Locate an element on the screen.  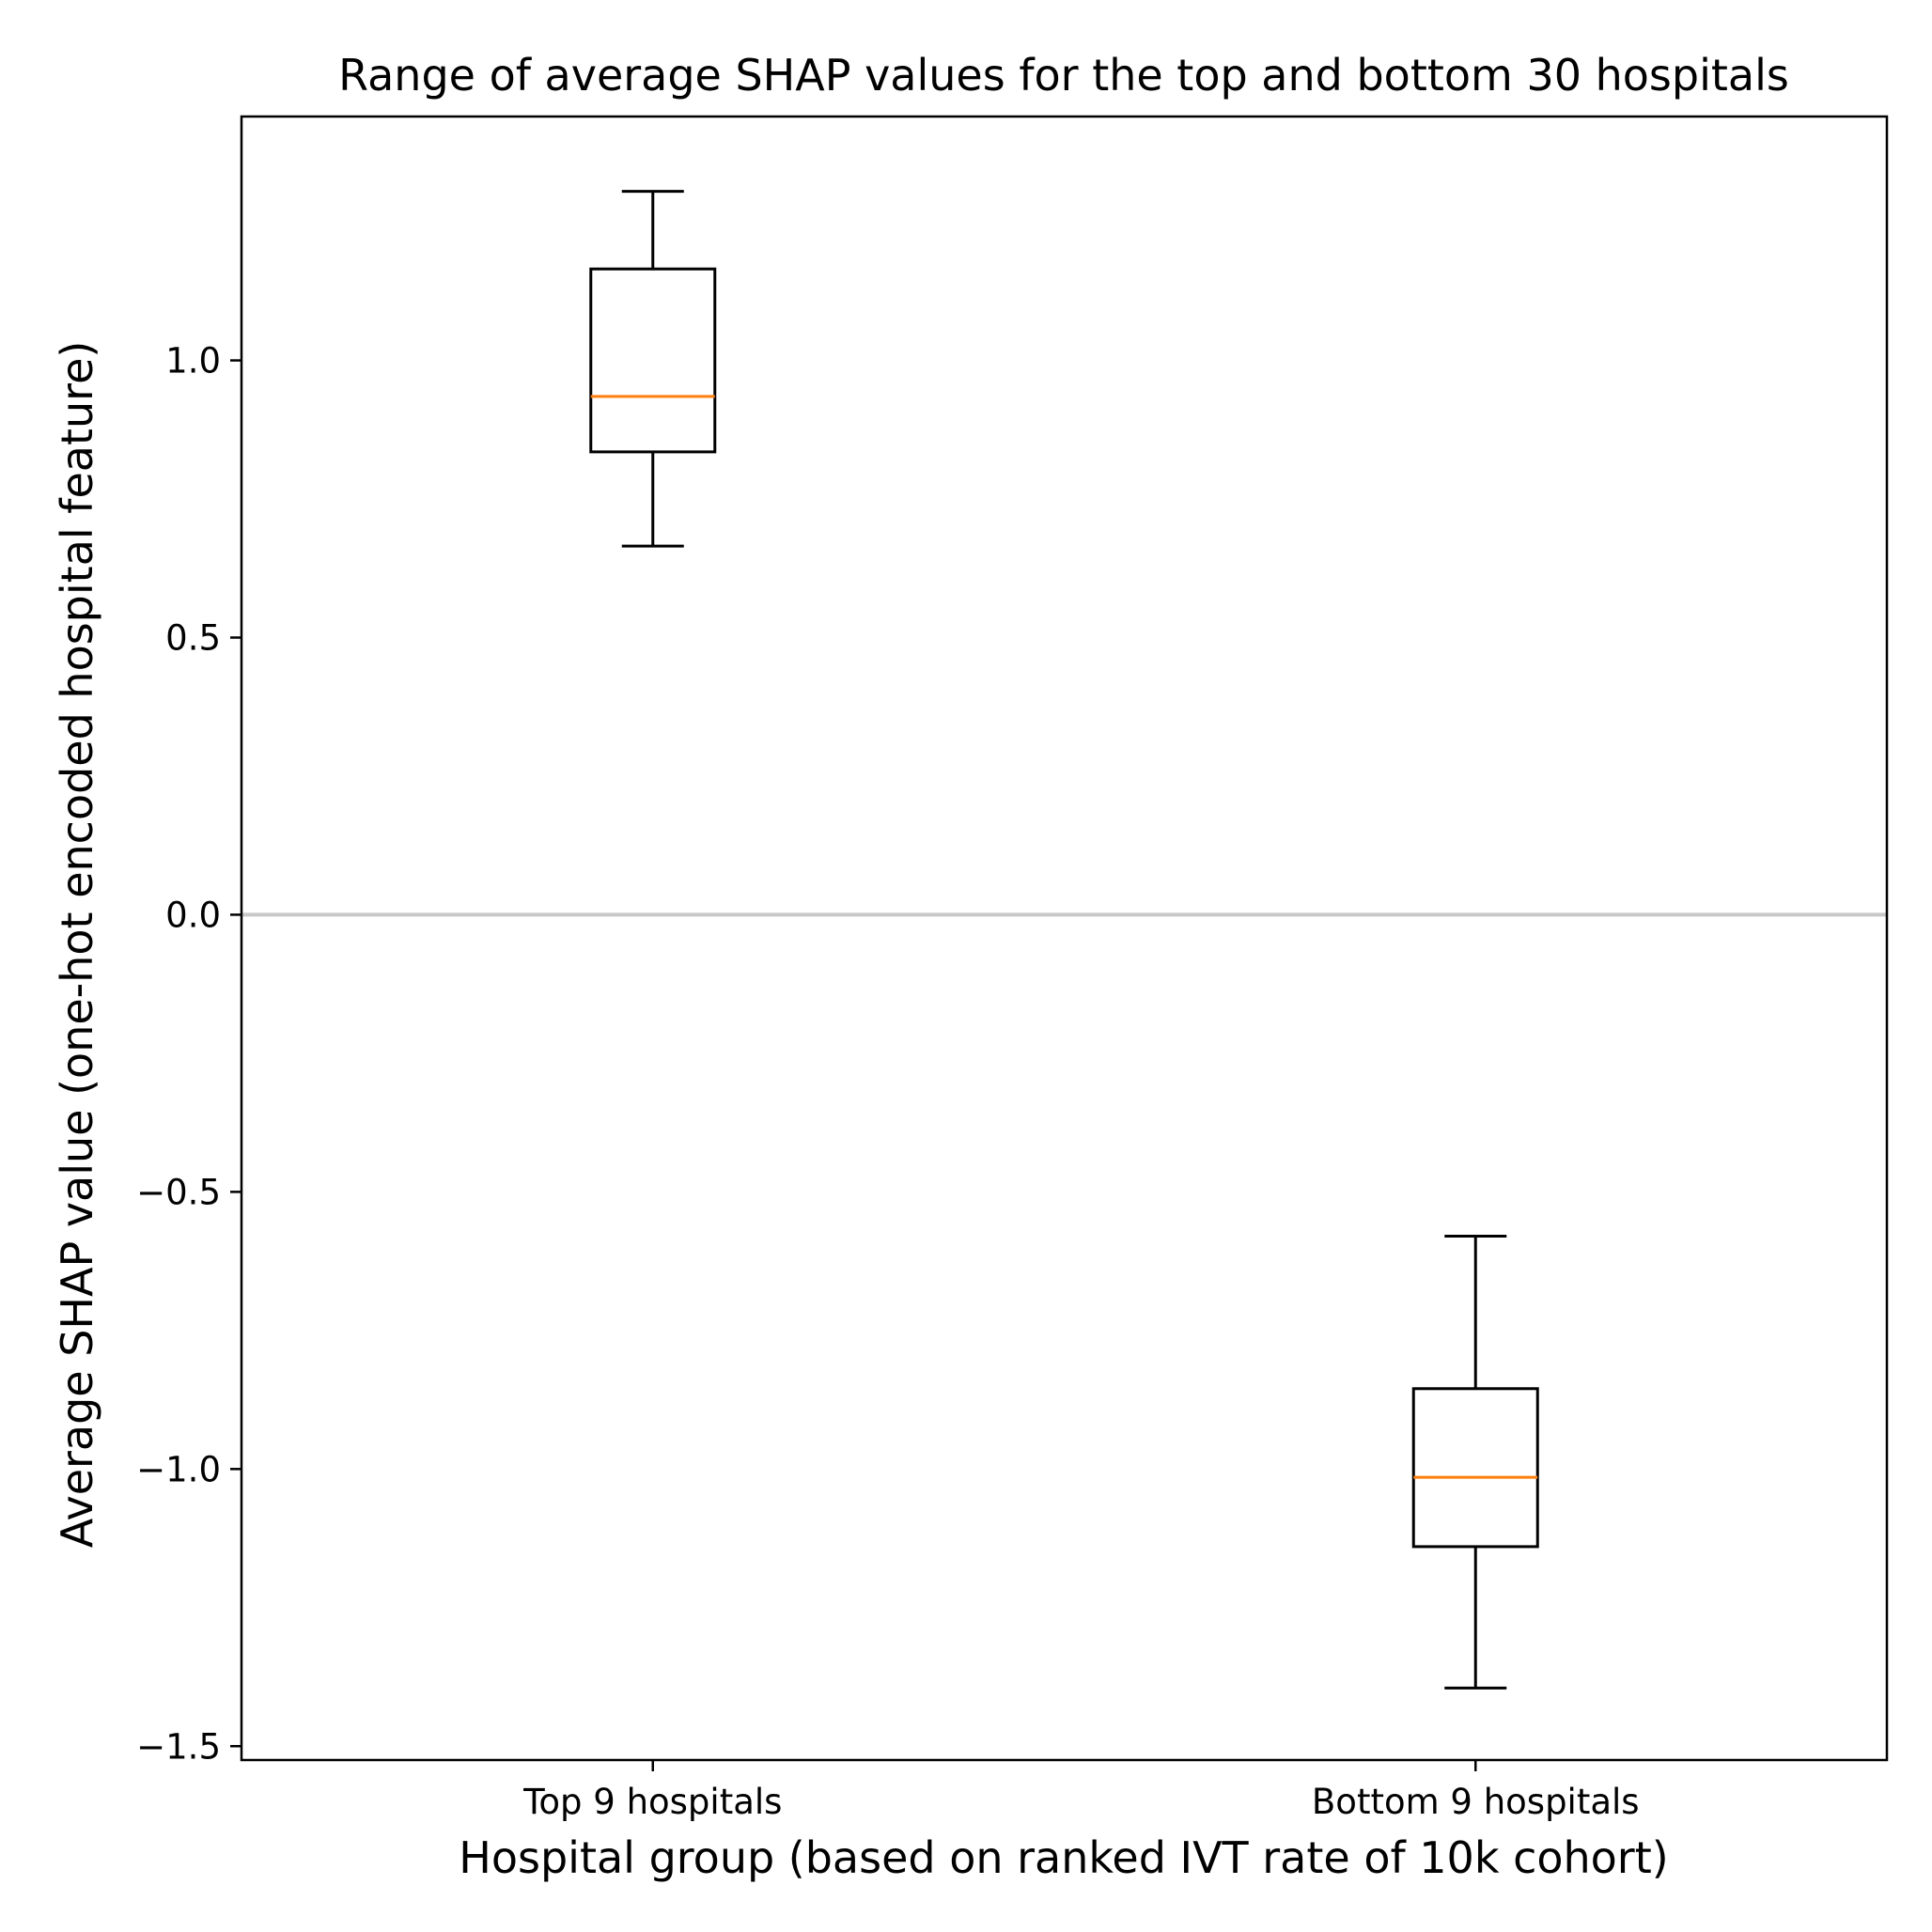
y-tick-label: 0.0 is located at coordinates (193, 915).